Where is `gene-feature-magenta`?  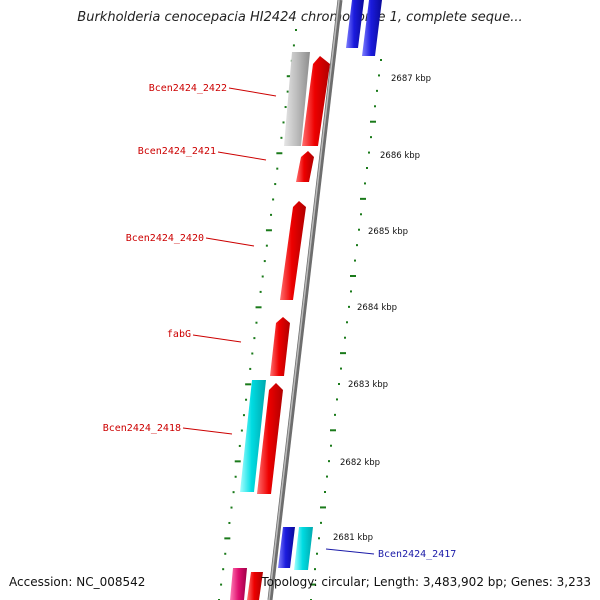
gene-feature-magenta is located at coordinates (238, 584).